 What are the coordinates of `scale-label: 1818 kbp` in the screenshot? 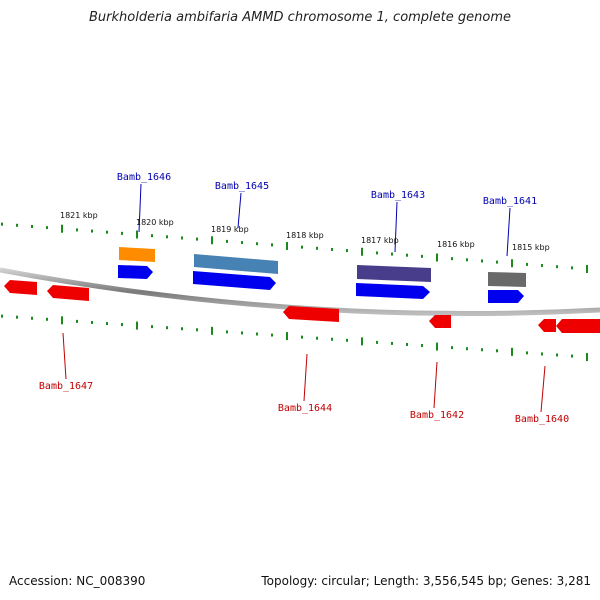 It's located at (305, 235).